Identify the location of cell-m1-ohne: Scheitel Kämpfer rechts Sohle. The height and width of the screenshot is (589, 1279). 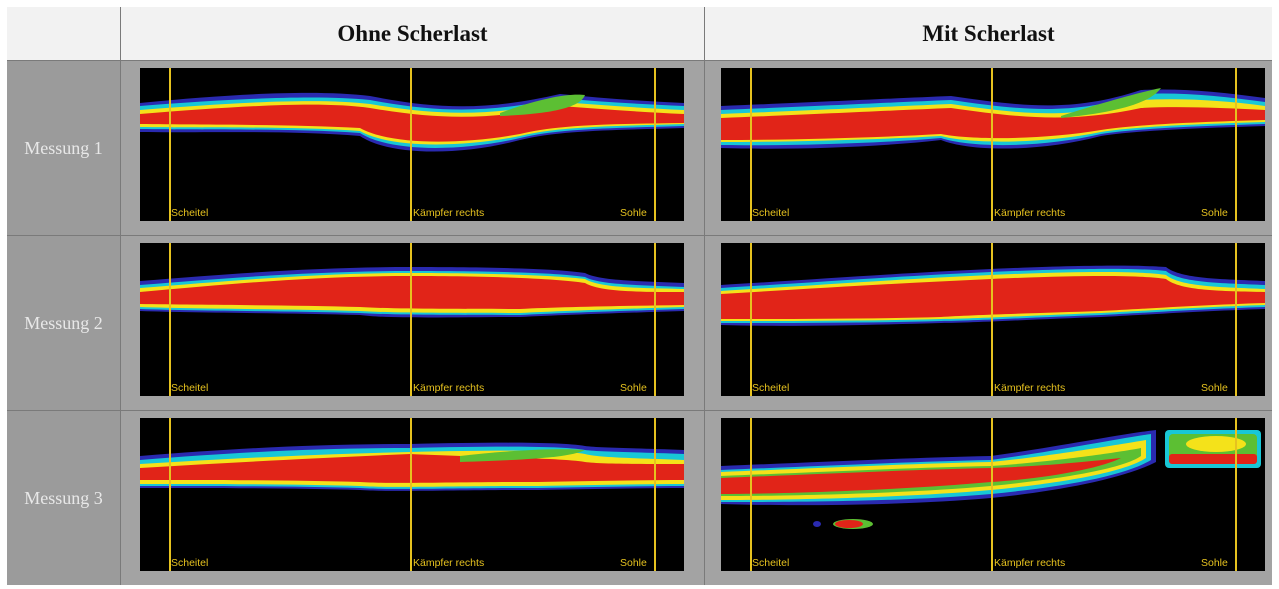
(412, 148).